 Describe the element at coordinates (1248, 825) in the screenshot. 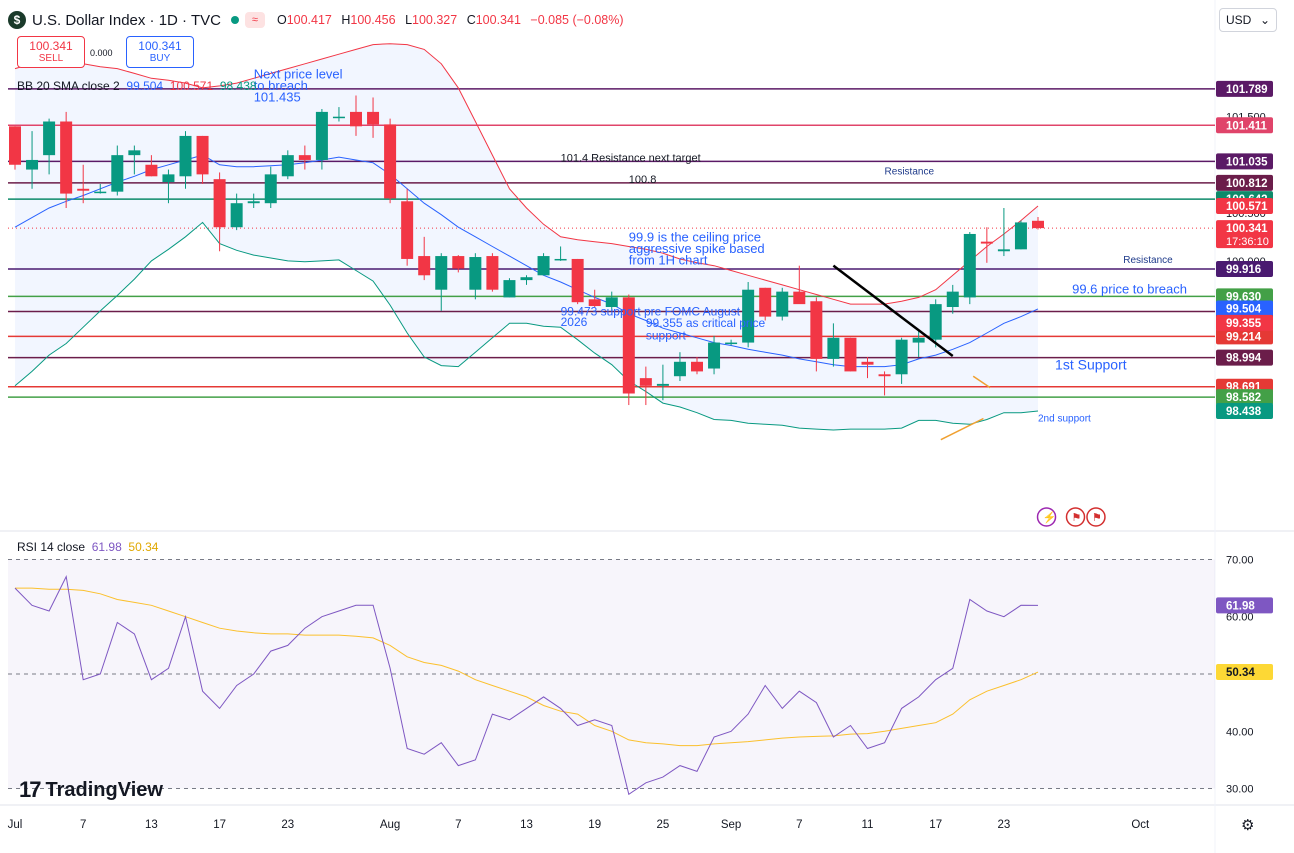

I see `settings-gear-icon: ⚙` at that location.